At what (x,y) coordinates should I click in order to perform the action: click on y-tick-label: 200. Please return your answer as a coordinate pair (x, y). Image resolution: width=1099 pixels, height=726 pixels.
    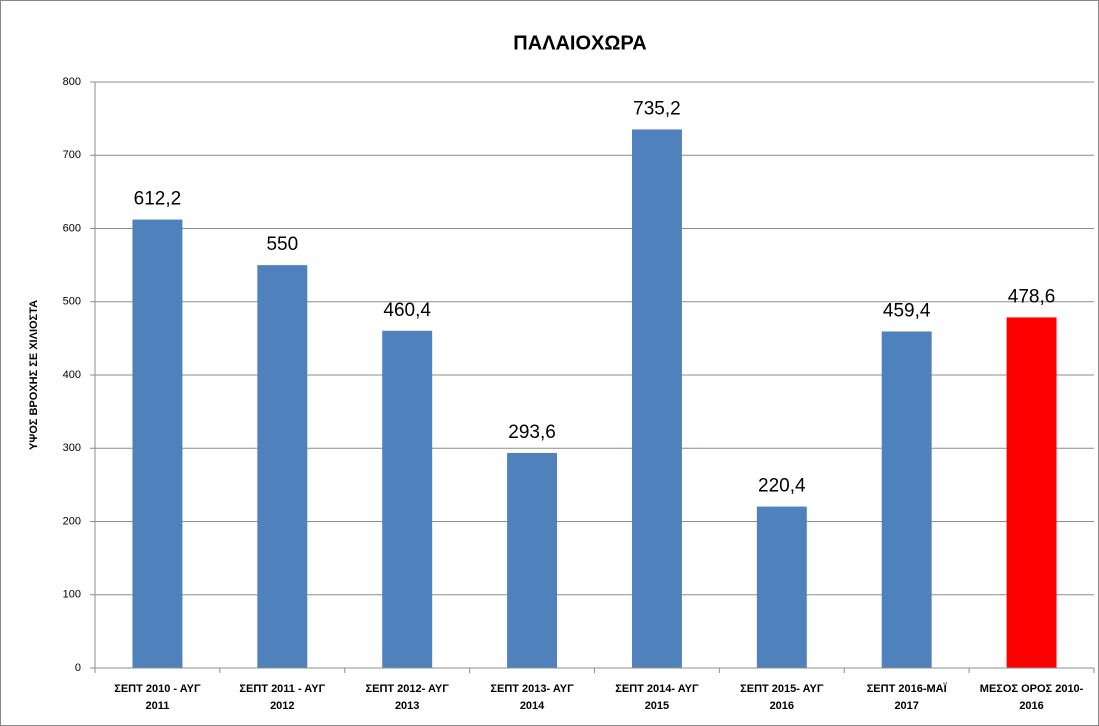
    Looking at the image, I should click on (72, 521).